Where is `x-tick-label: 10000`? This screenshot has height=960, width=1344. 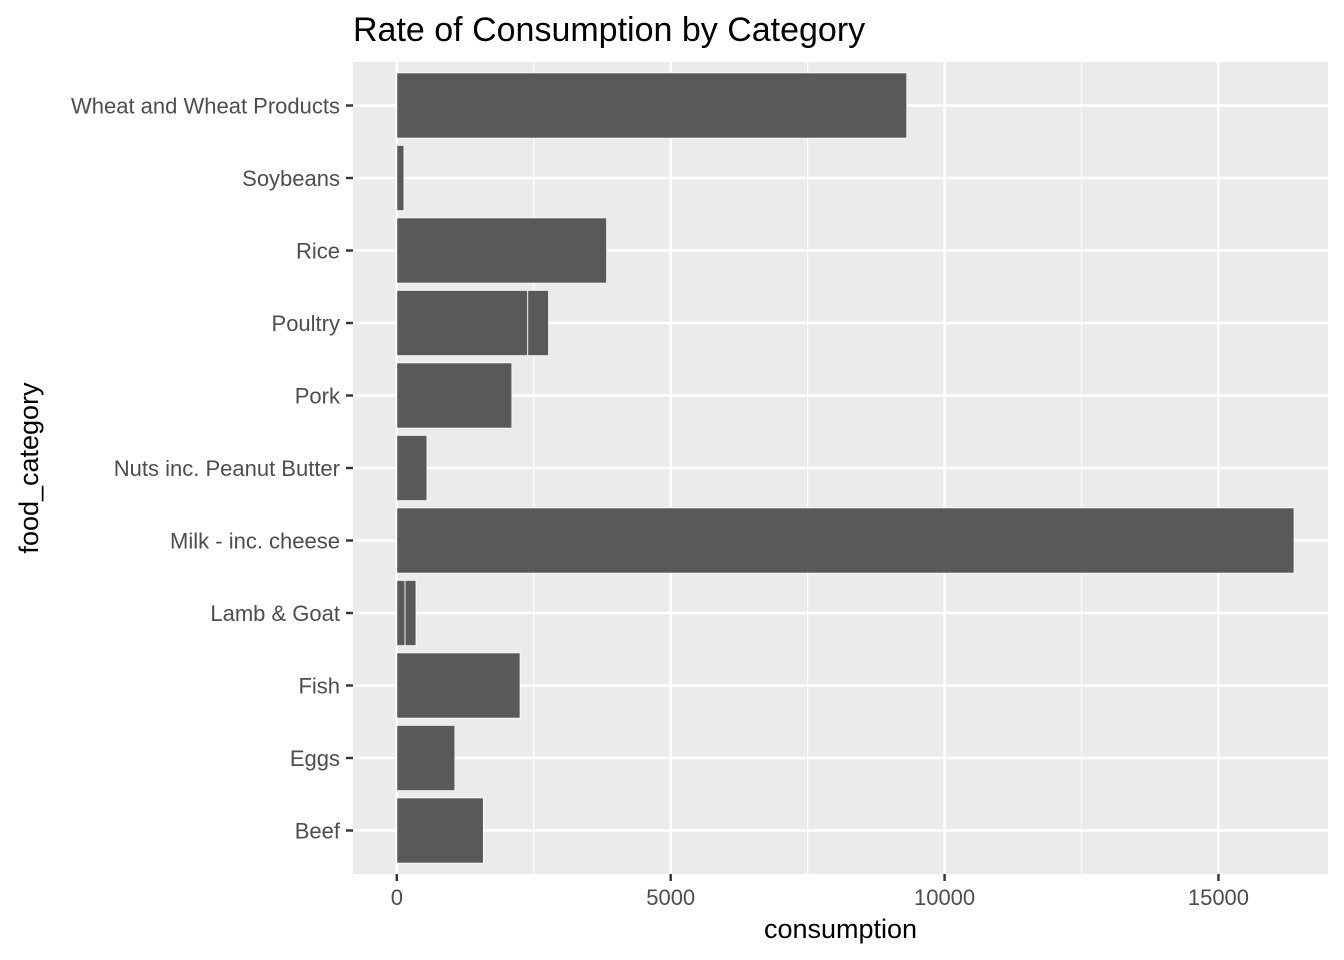
x-tick-label: 10000 is located at coordinates (944, 897).